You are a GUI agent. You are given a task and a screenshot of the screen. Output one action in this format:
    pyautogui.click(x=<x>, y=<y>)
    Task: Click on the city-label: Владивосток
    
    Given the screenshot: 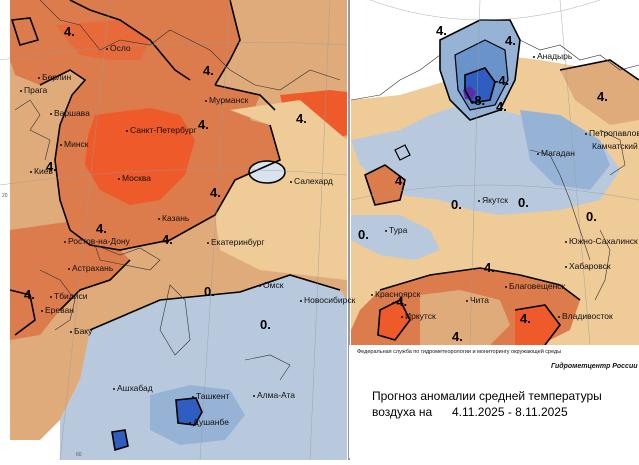 What is the action you would take?
    pyautogui.click(x=585, y=316)
    